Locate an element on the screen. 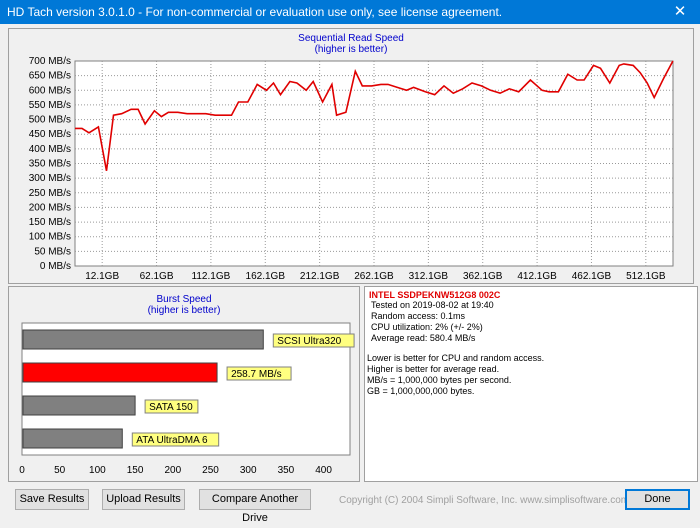 The image size is (700, 528). y-tick-label: 300 MB/s is located at coordinates (50, 178).